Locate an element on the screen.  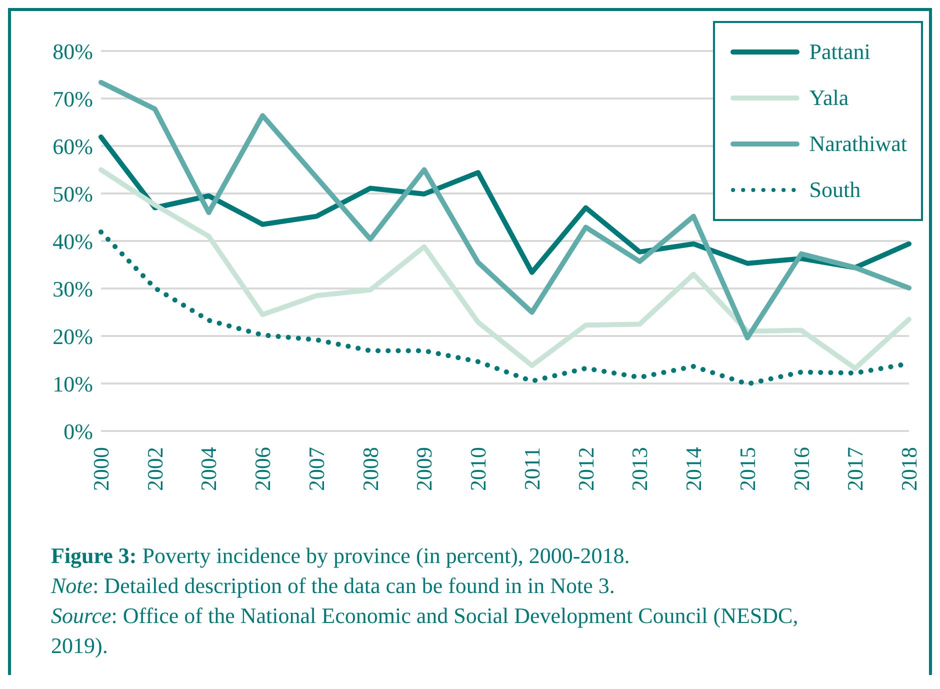
x-tick-label: 2010 is located at coordinates (478, 469).